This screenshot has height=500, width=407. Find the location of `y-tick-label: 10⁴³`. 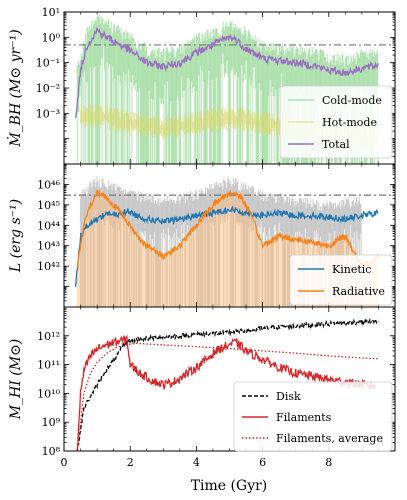

y-tick-label: 10⁴³ is located at coordinates (48, 246).